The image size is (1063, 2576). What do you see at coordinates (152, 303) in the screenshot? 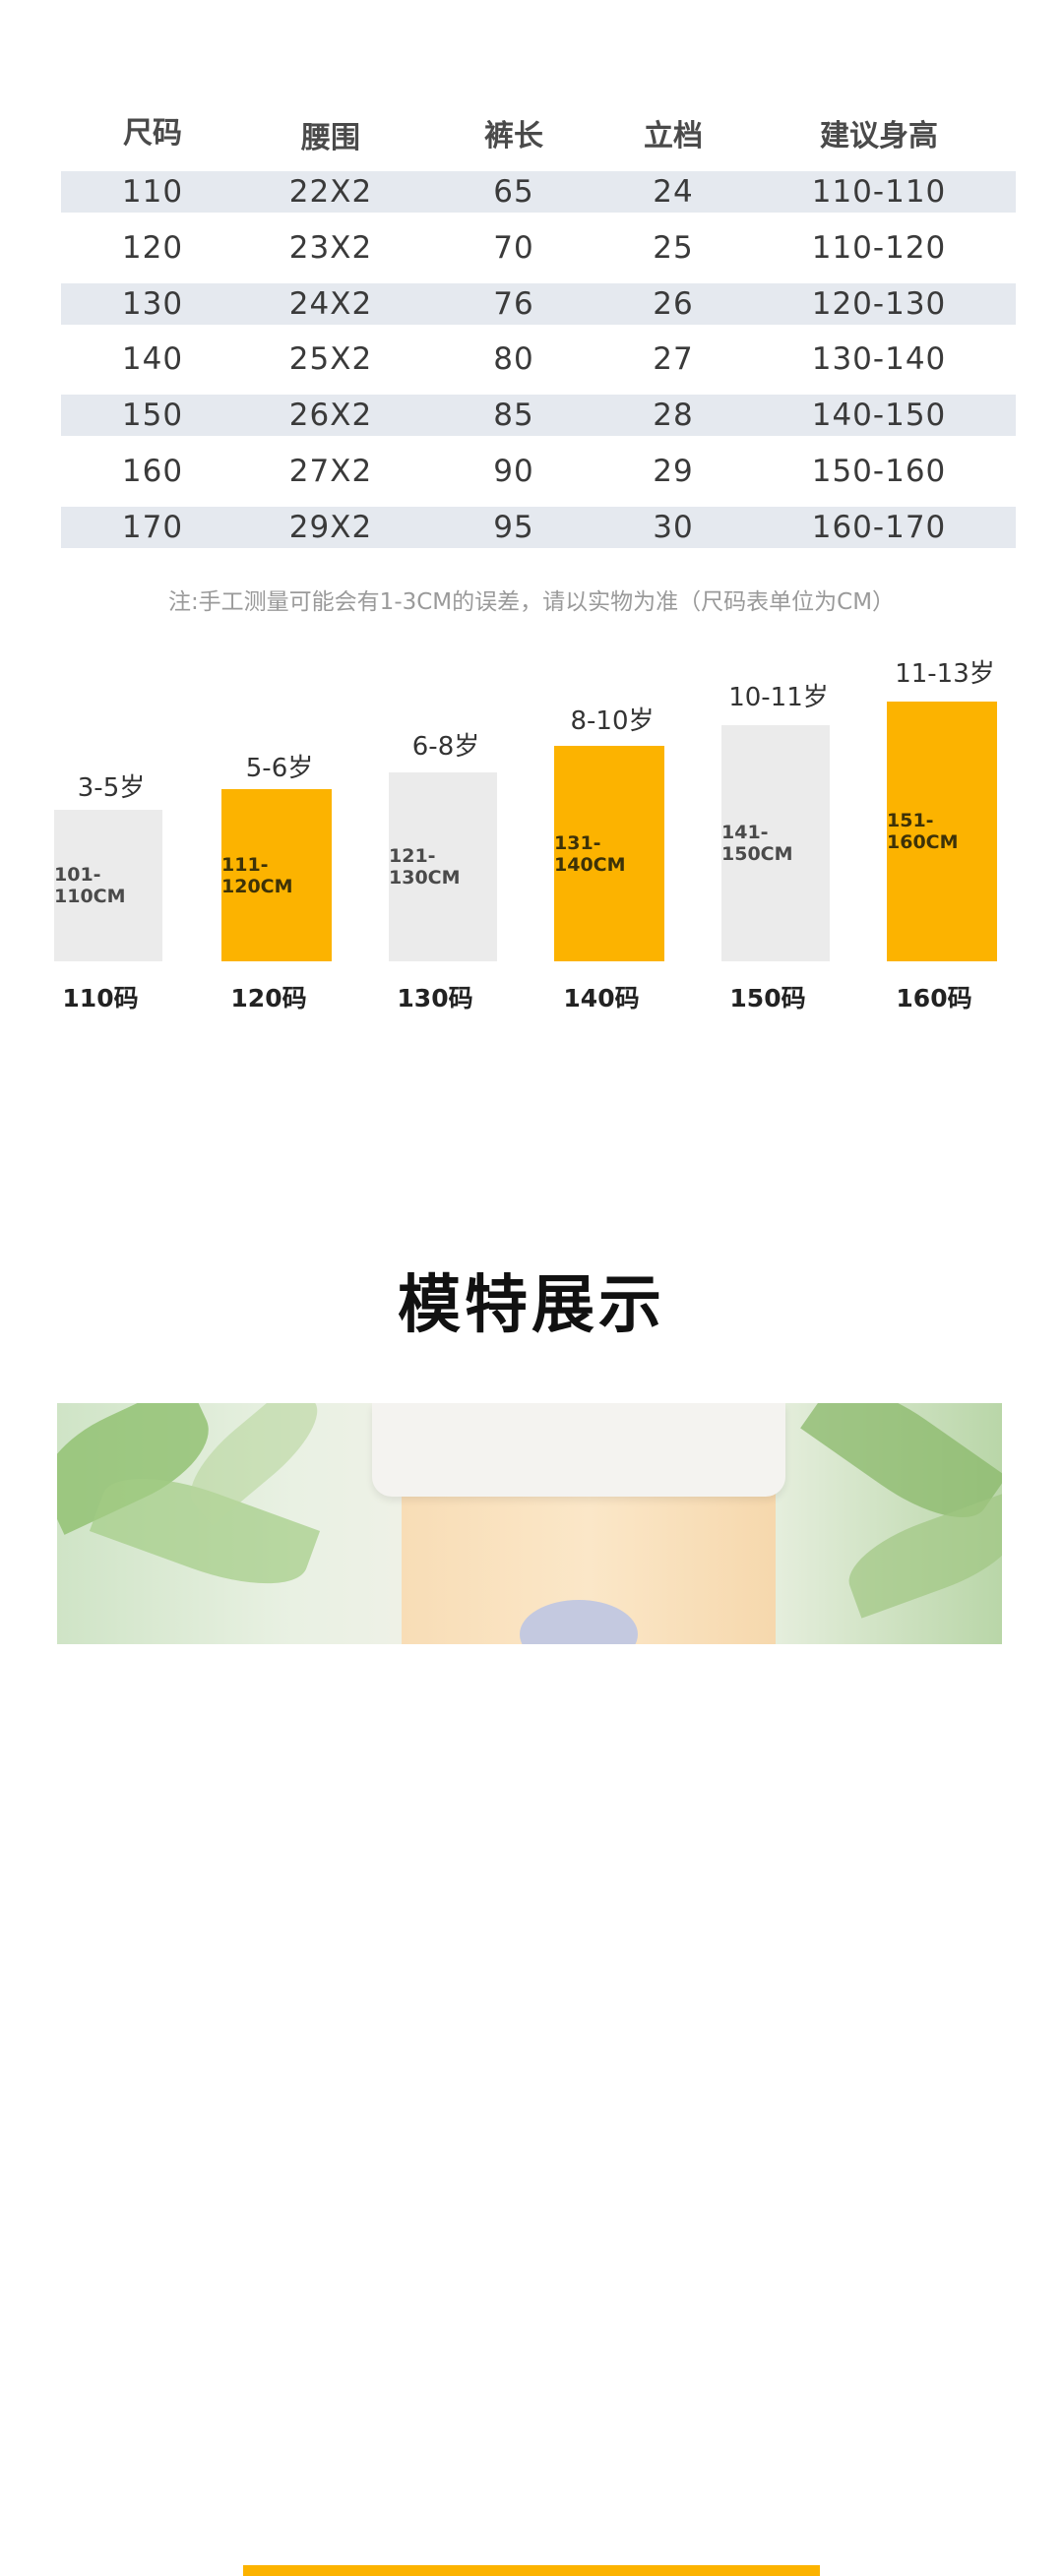
I see `table-cell: 130` at bounding box center [152, 303].